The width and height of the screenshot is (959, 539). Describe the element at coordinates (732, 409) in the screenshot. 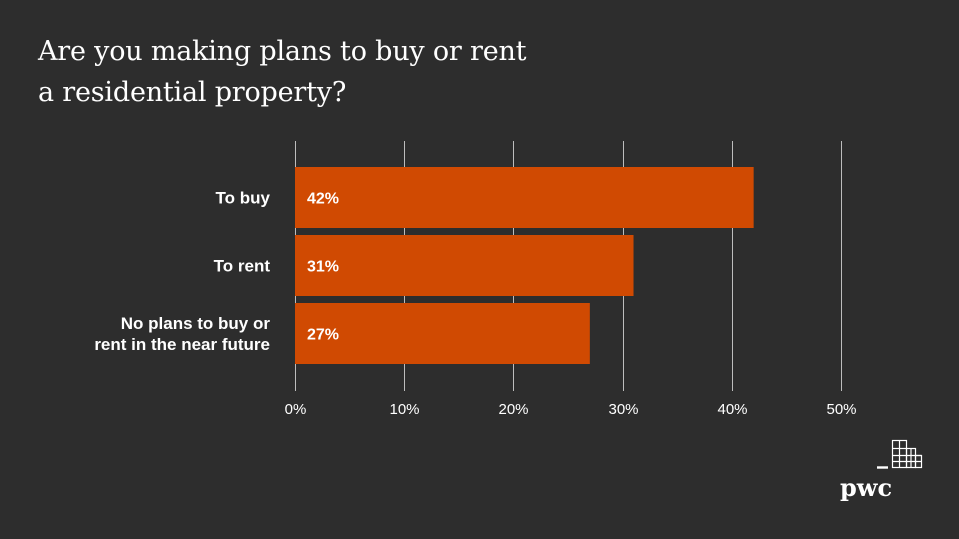

I see `x-tick-label: 40%` at that location.